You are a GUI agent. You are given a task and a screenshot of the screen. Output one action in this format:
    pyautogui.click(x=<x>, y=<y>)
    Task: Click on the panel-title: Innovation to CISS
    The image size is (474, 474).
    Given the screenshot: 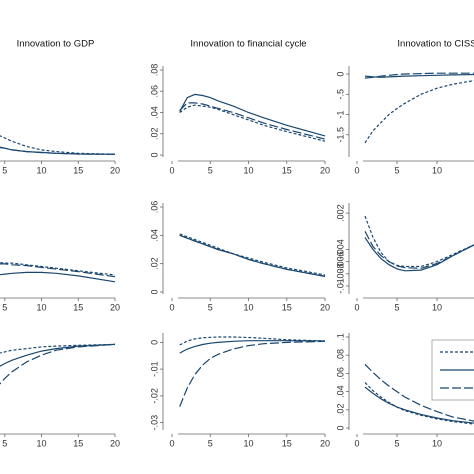 What is the action you would take?
    pyautogui.click(x=435, y=44)
    